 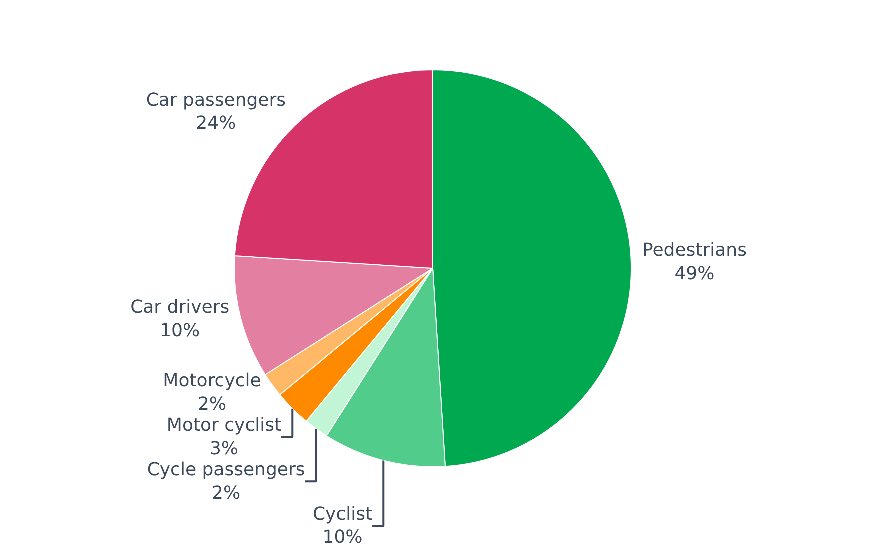 I want to click on slice-label: Motorcycle, so click(x=212, y=381).